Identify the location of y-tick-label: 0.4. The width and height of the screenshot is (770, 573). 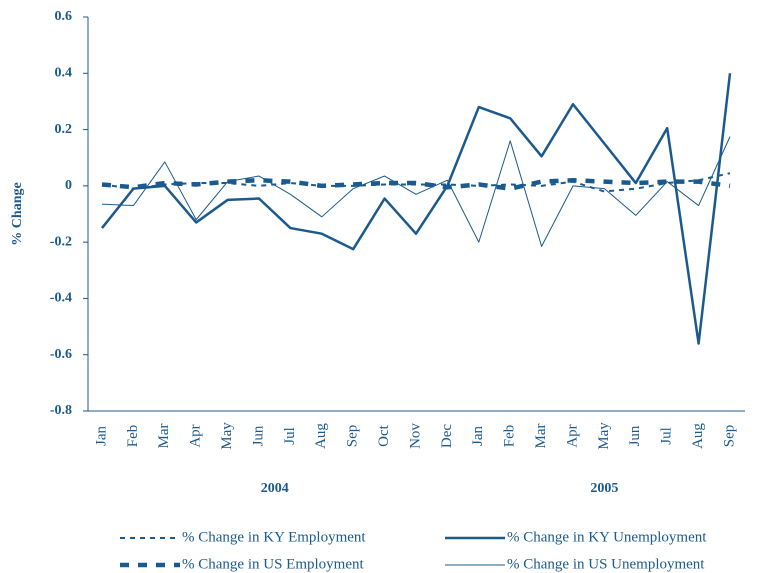
(64, 73).